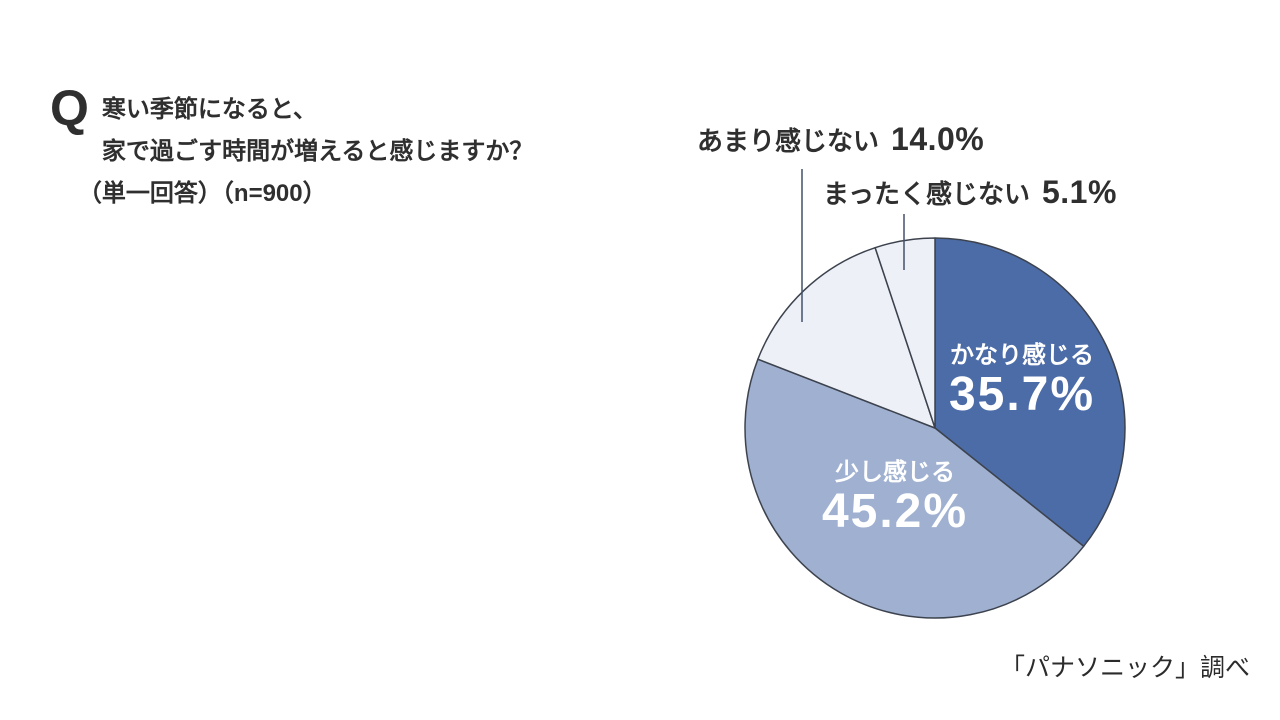  What do you see at coordinates (926, 194) in the screenshot?
I see `callout-label: まったく感じない` at bounding box center [926, 194].